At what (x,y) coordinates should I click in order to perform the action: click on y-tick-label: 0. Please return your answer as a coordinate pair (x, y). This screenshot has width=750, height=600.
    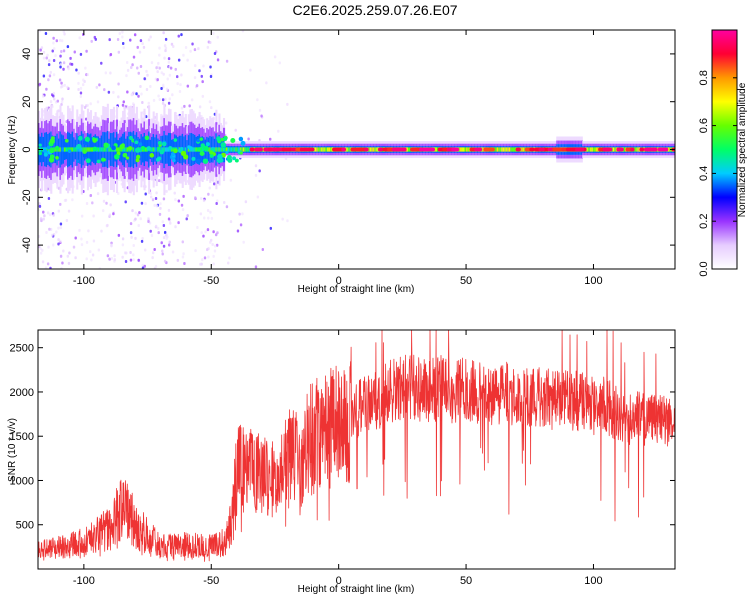
    Looking at the image, I should click on (27, 149).